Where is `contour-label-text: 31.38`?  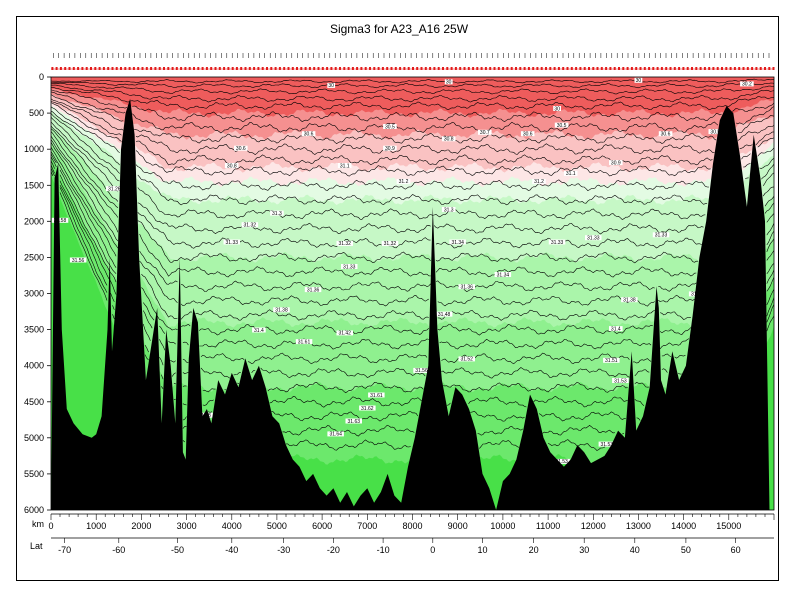 contour-label-text: 31.38 is located at coordinates (629, 301).